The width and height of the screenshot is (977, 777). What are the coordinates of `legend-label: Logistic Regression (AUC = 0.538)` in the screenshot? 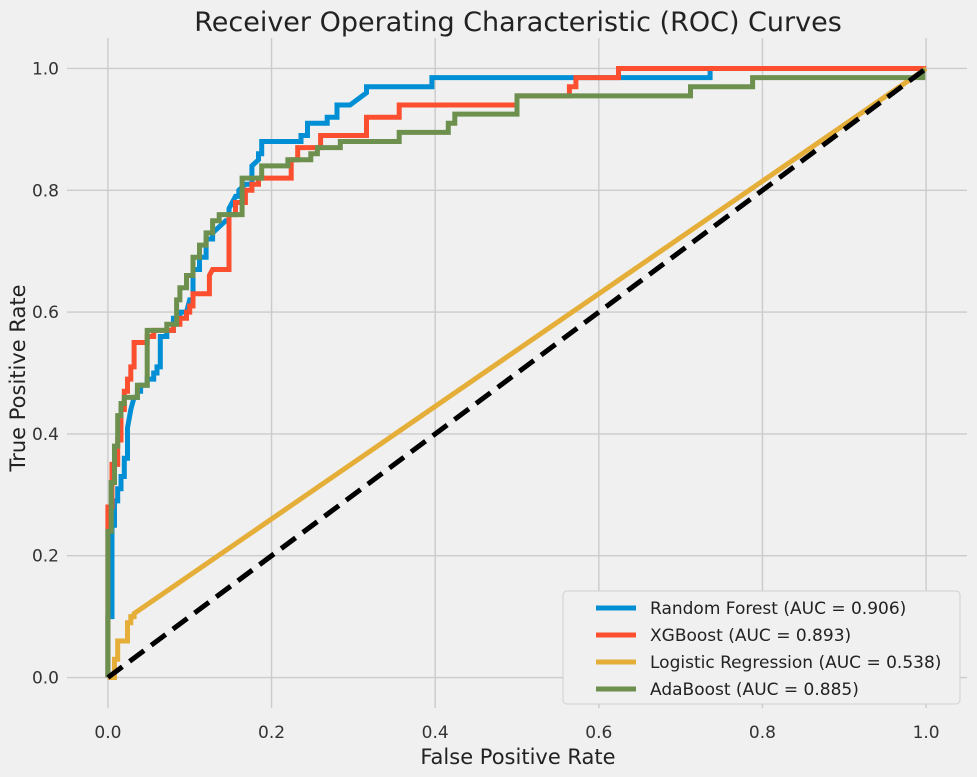 It's located at (795, 663).